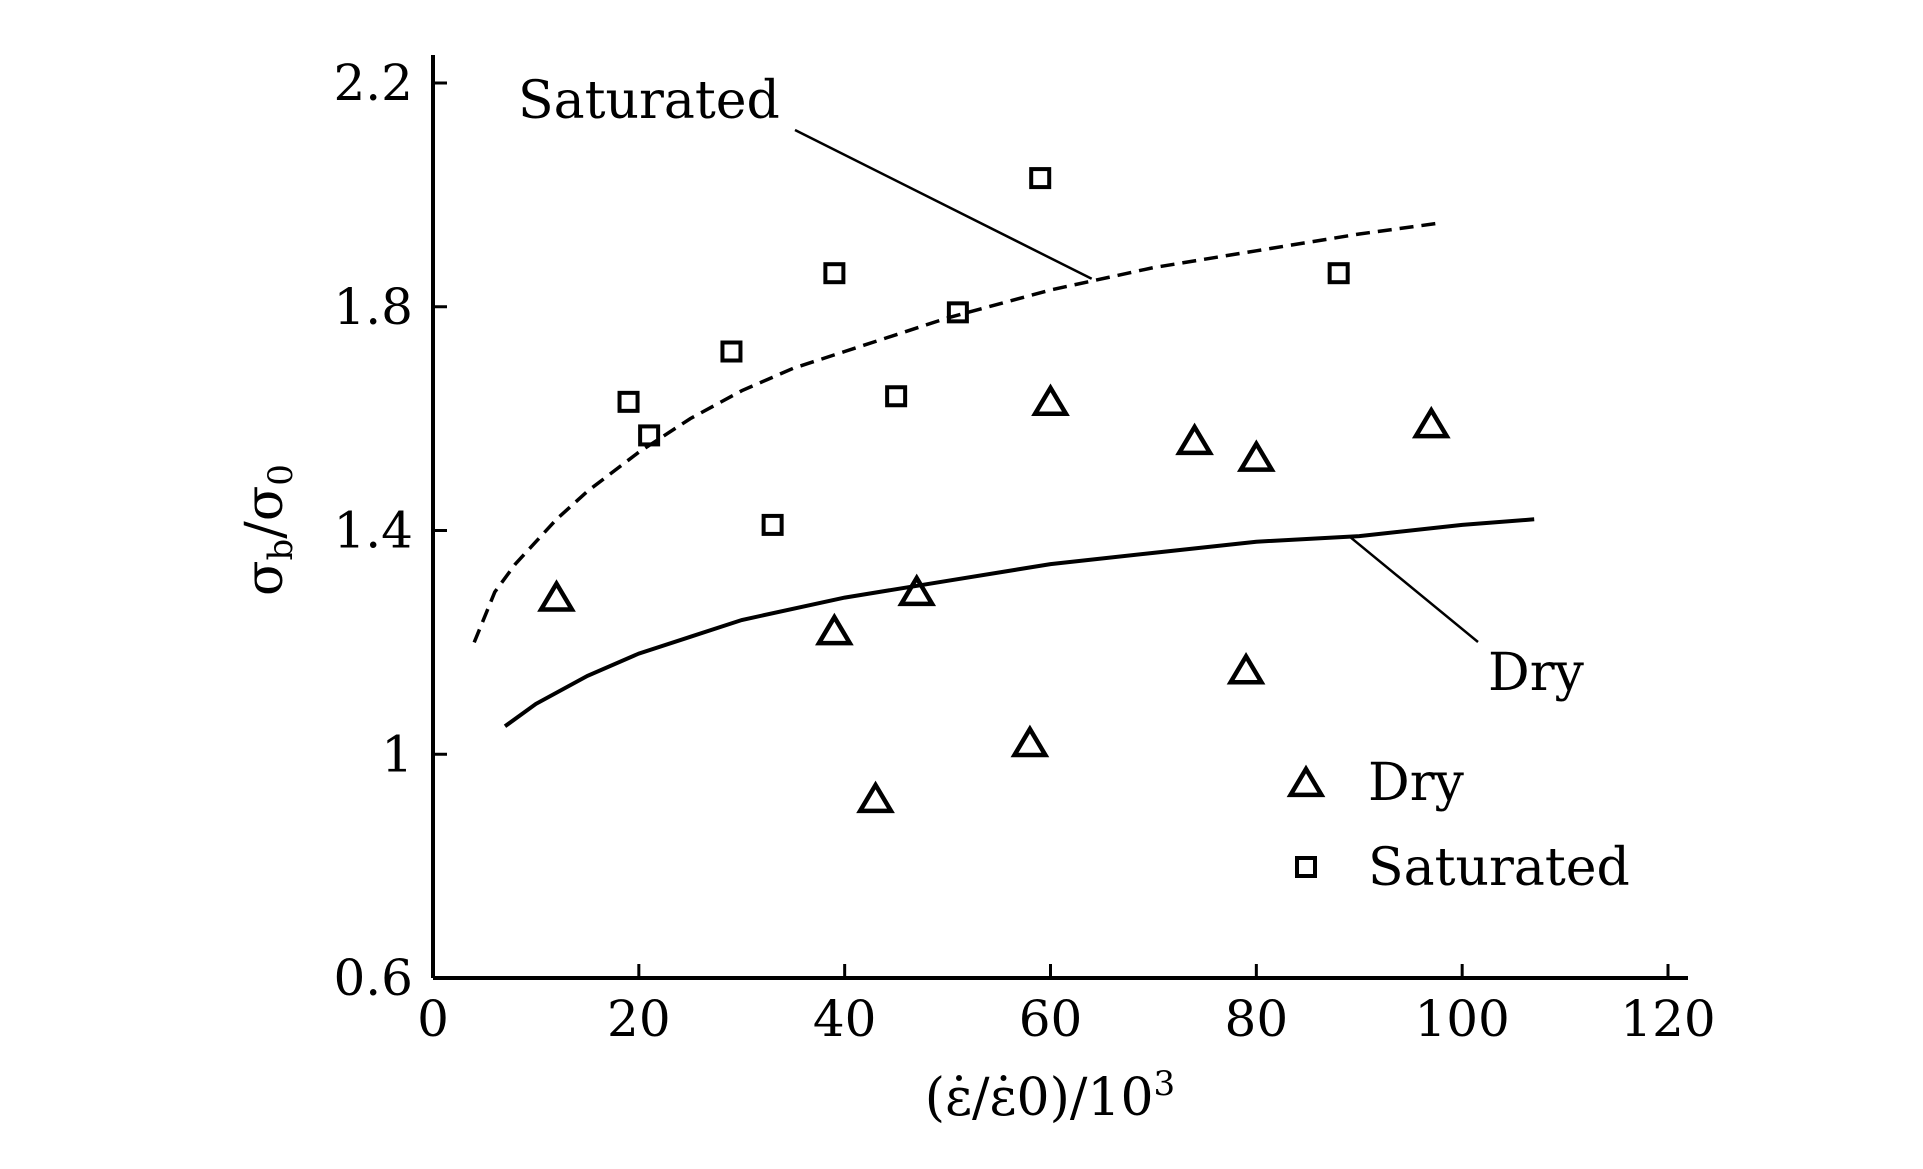 The width and height of the screenshot is (1923, 1169). Describe the element at coordinates (1416, 783) in the screenshot. I see `legend-label-dry: Dry` at that location.